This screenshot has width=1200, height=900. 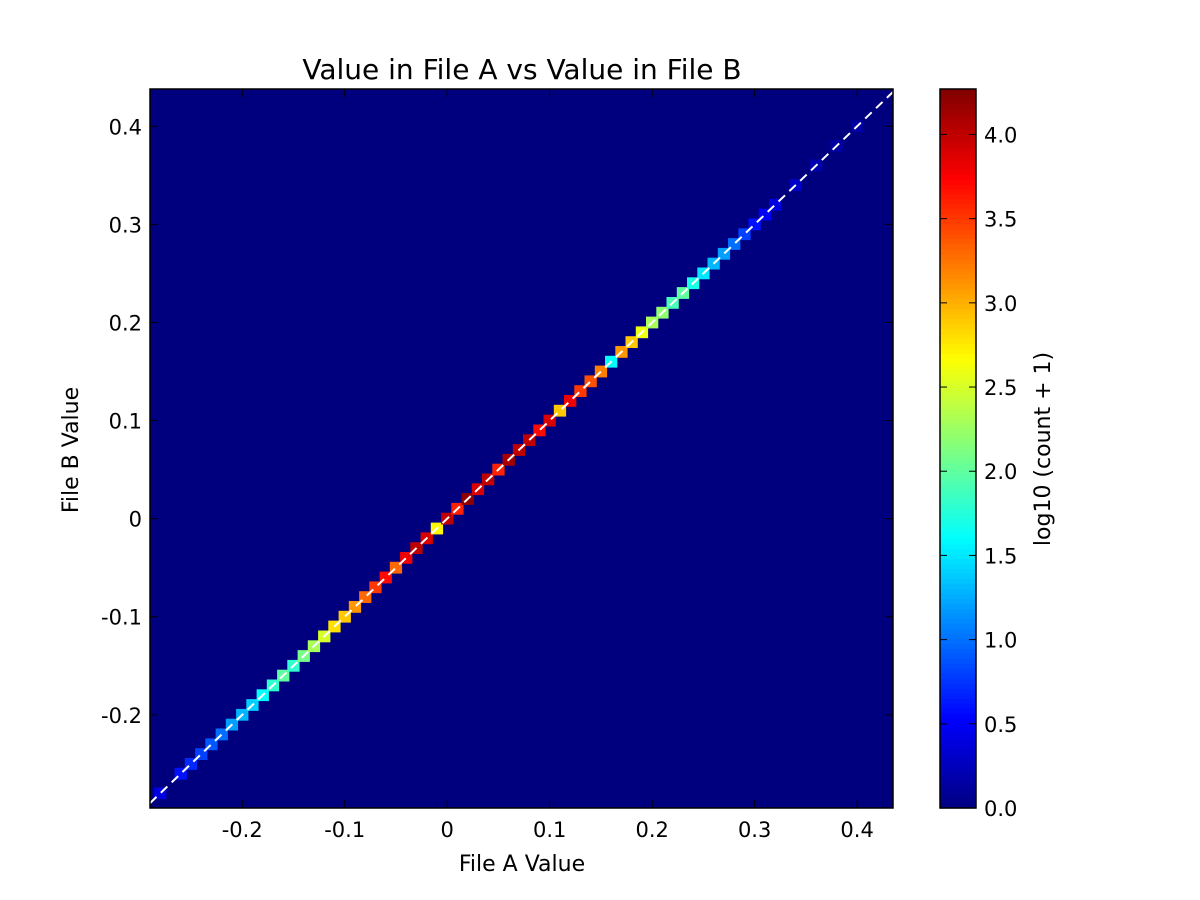 I want to click on colorbar: 0.0 0.5 1.0 1.5 2.0 2.5 3.0 3.5 4.0, so click(x=978, y=454).